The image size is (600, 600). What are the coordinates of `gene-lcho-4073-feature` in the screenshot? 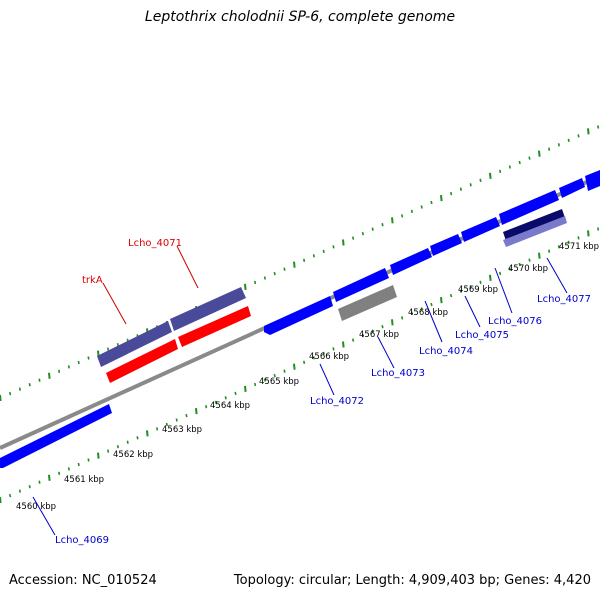 It's located at (367, 303).